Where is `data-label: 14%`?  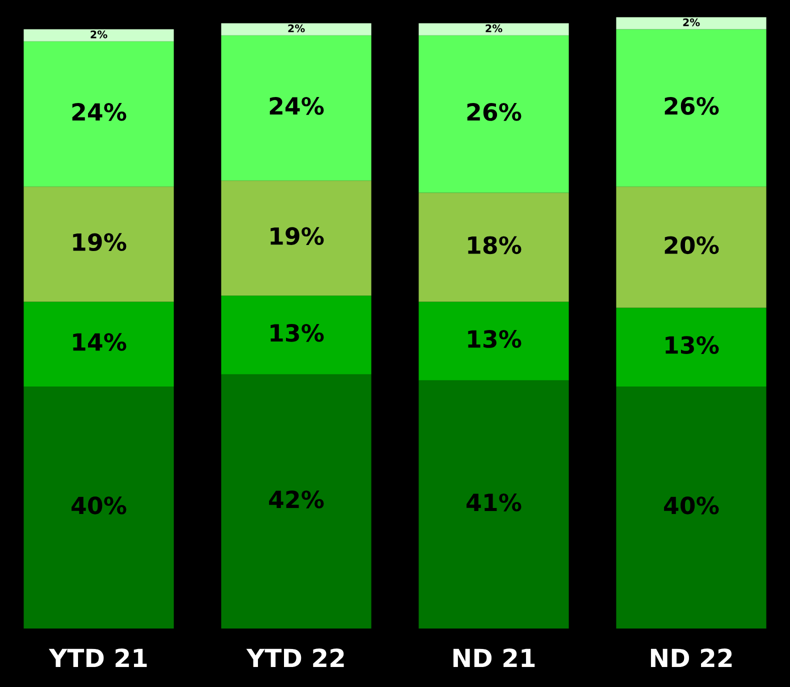 data-label: 14% is located at coordinates (99, 342).